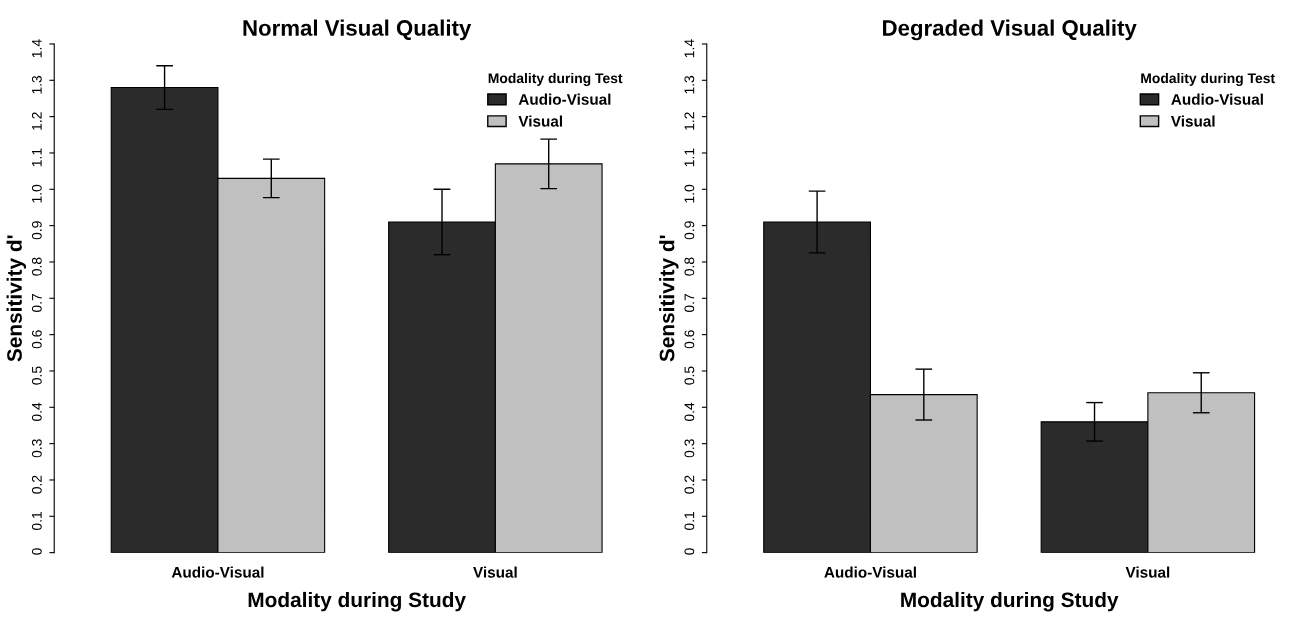 The height and width of the screenshot is (628, 1307). Describe the element at coordinates (357, 30) in the screenshot. I see `chart-title: Normal Visual Quality` at that location.